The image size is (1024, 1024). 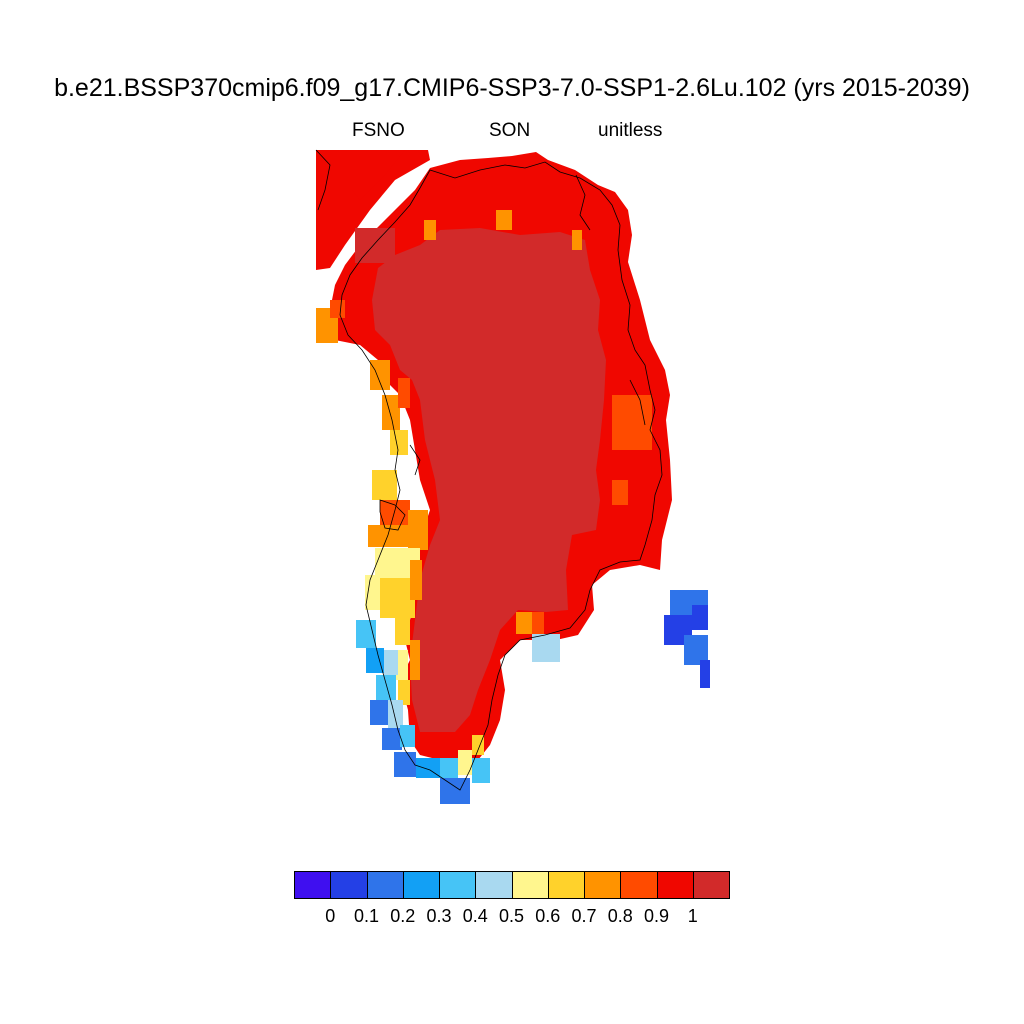 What do you see at coordinates (403, 916) in the screenshot?
I see `colorbar-tick-label: 0.2` at bounding box center [403, 916].